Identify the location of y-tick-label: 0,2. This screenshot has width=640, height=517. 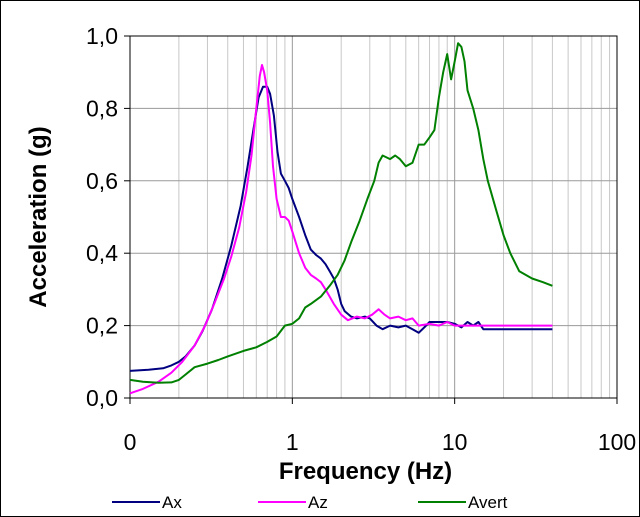
(102, 326).